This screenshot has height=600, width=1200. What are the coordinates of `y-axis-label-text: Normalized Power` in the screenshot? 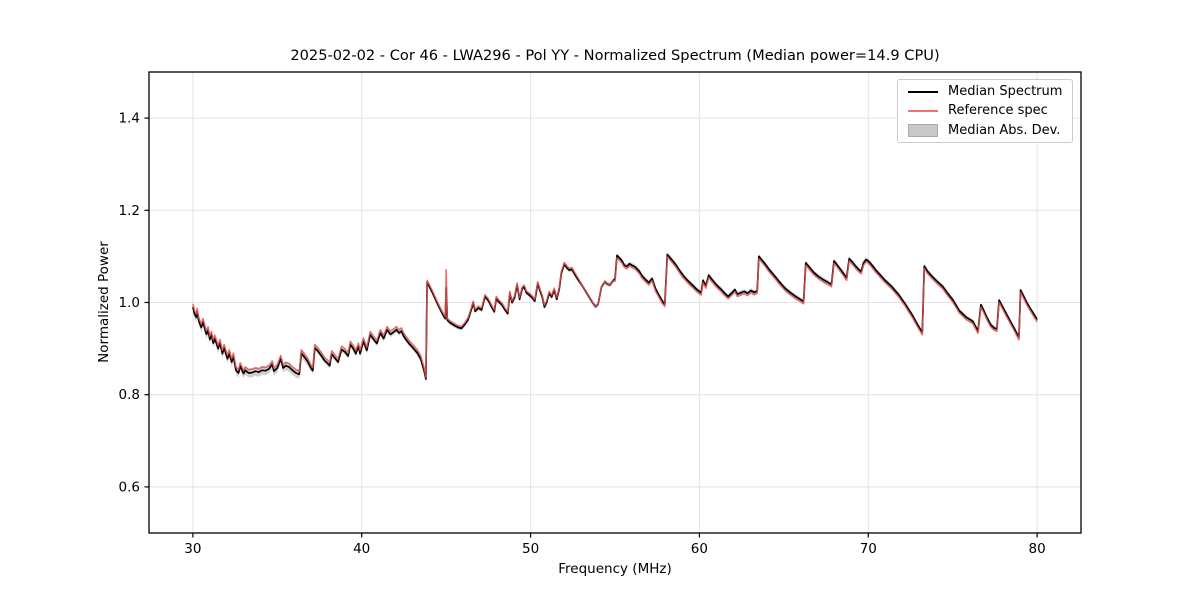 It's located at (104, 302).